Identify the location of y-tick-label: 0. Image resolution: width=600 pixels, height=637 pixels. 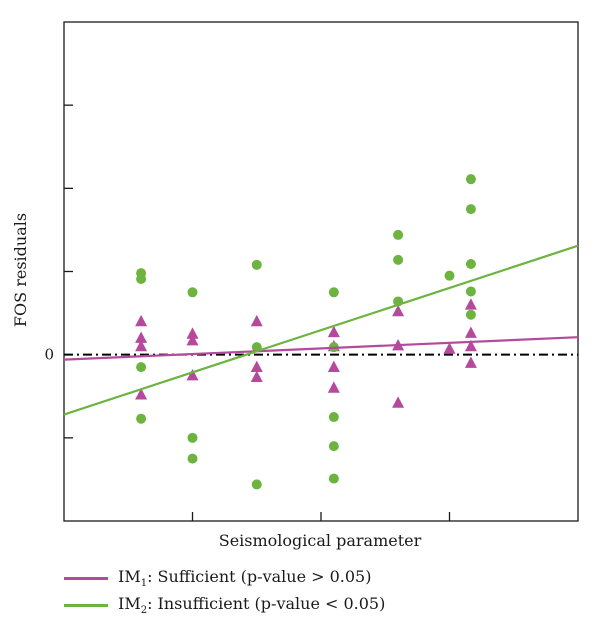
(49, 355).